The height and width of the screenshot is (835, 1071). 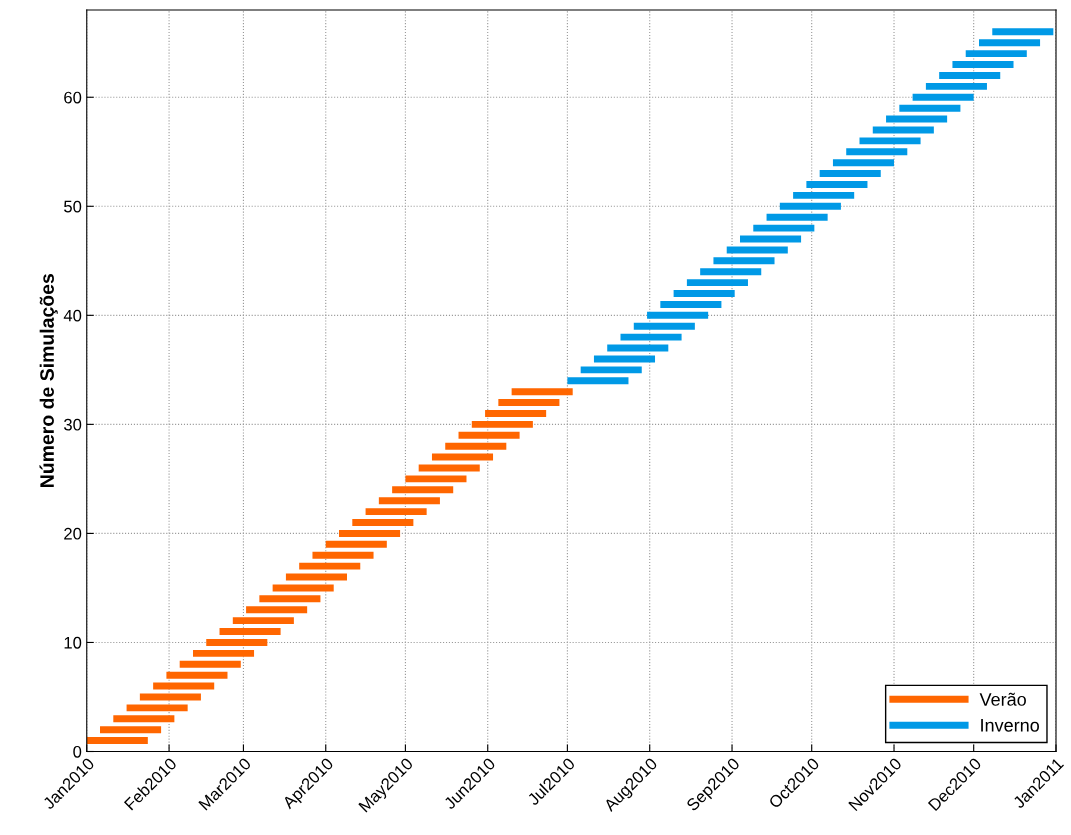 I want to click on y-tick-label: 0, so click(x=77, y=751).